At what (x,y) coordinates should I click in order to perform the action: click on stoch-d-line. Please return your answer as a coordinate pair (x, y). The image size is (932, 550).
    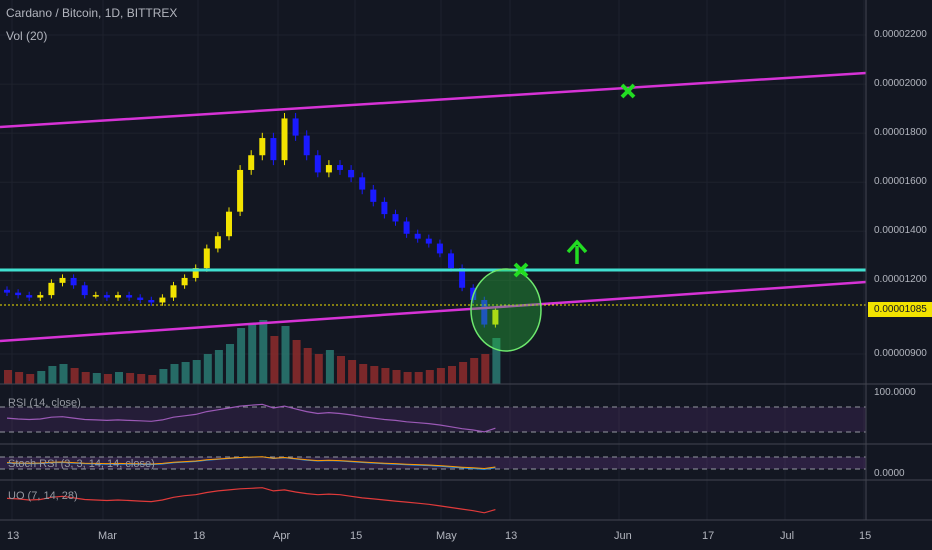
    Looking at the image, I should click on (251, 463).